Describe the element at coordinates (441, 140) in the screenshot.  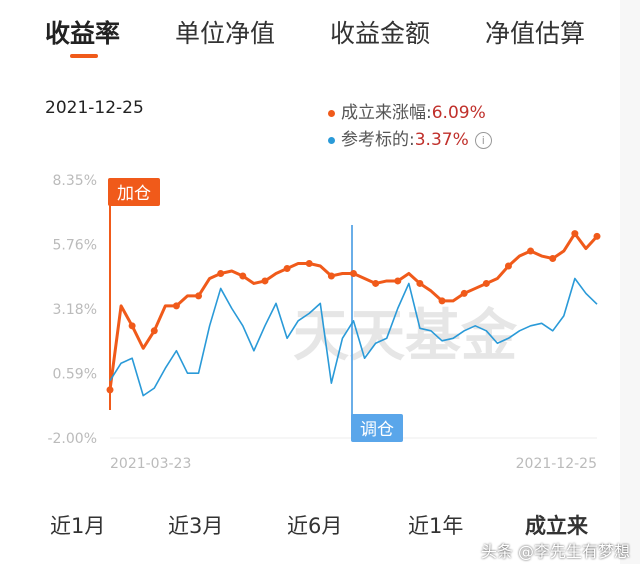
I see `legend-value: 3.37%` at that location.